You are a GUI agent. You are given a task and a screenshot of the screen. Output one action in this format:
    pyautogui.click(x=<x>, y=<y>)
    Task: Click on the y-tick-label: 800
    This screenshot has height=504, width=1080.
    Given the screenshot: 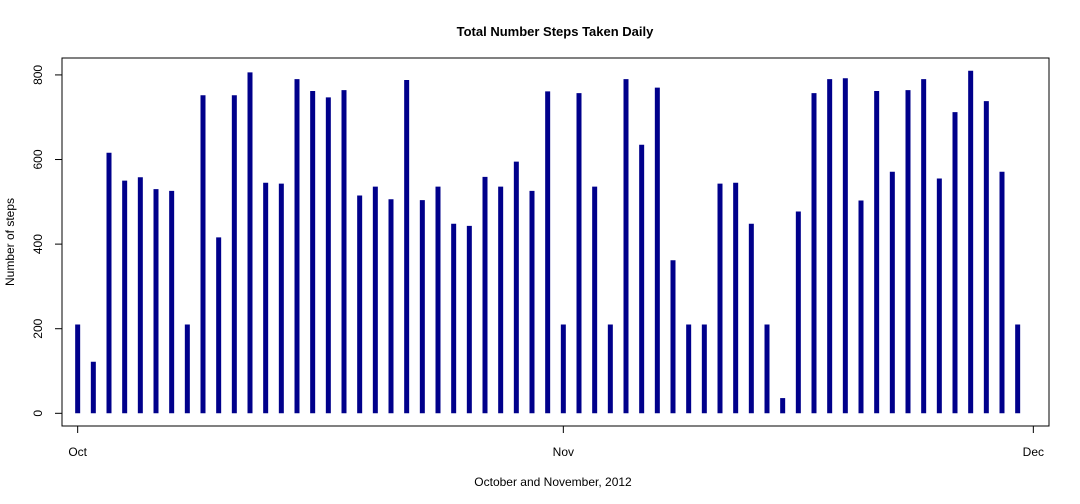 What is the action you would take?
    pyautogui.click(x=38, y=75)
    